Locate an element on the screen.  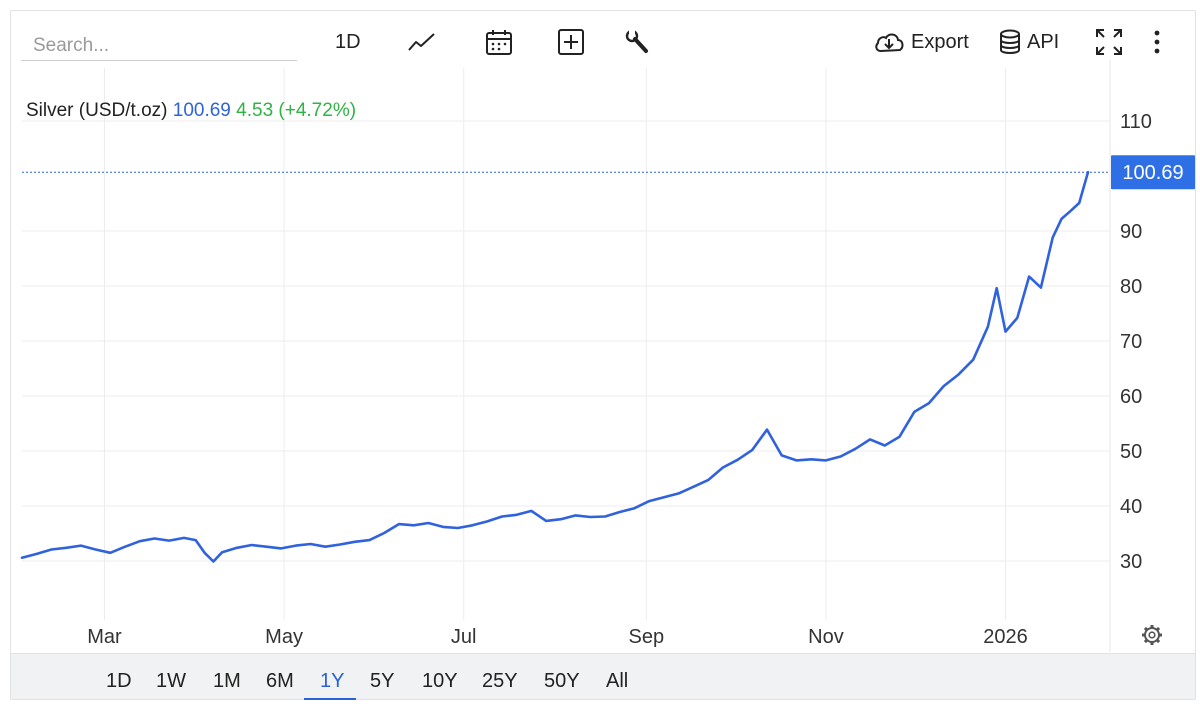
range-button-50y: 50Y is located at coordinates (562, 681).